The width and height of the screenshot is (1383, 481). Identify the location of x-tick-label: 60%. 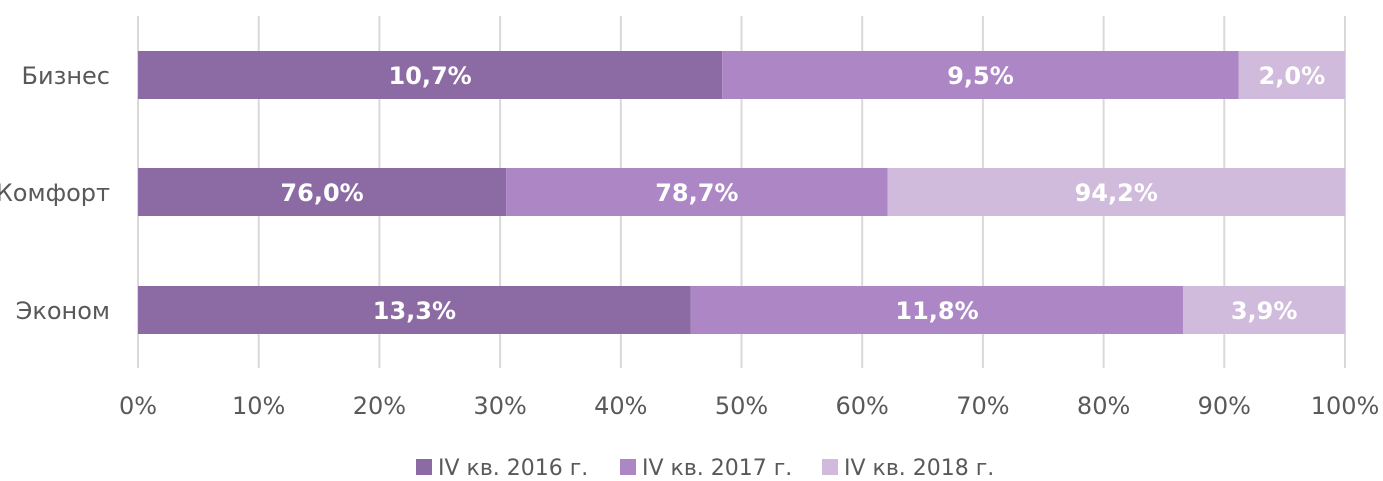
(862, 406).